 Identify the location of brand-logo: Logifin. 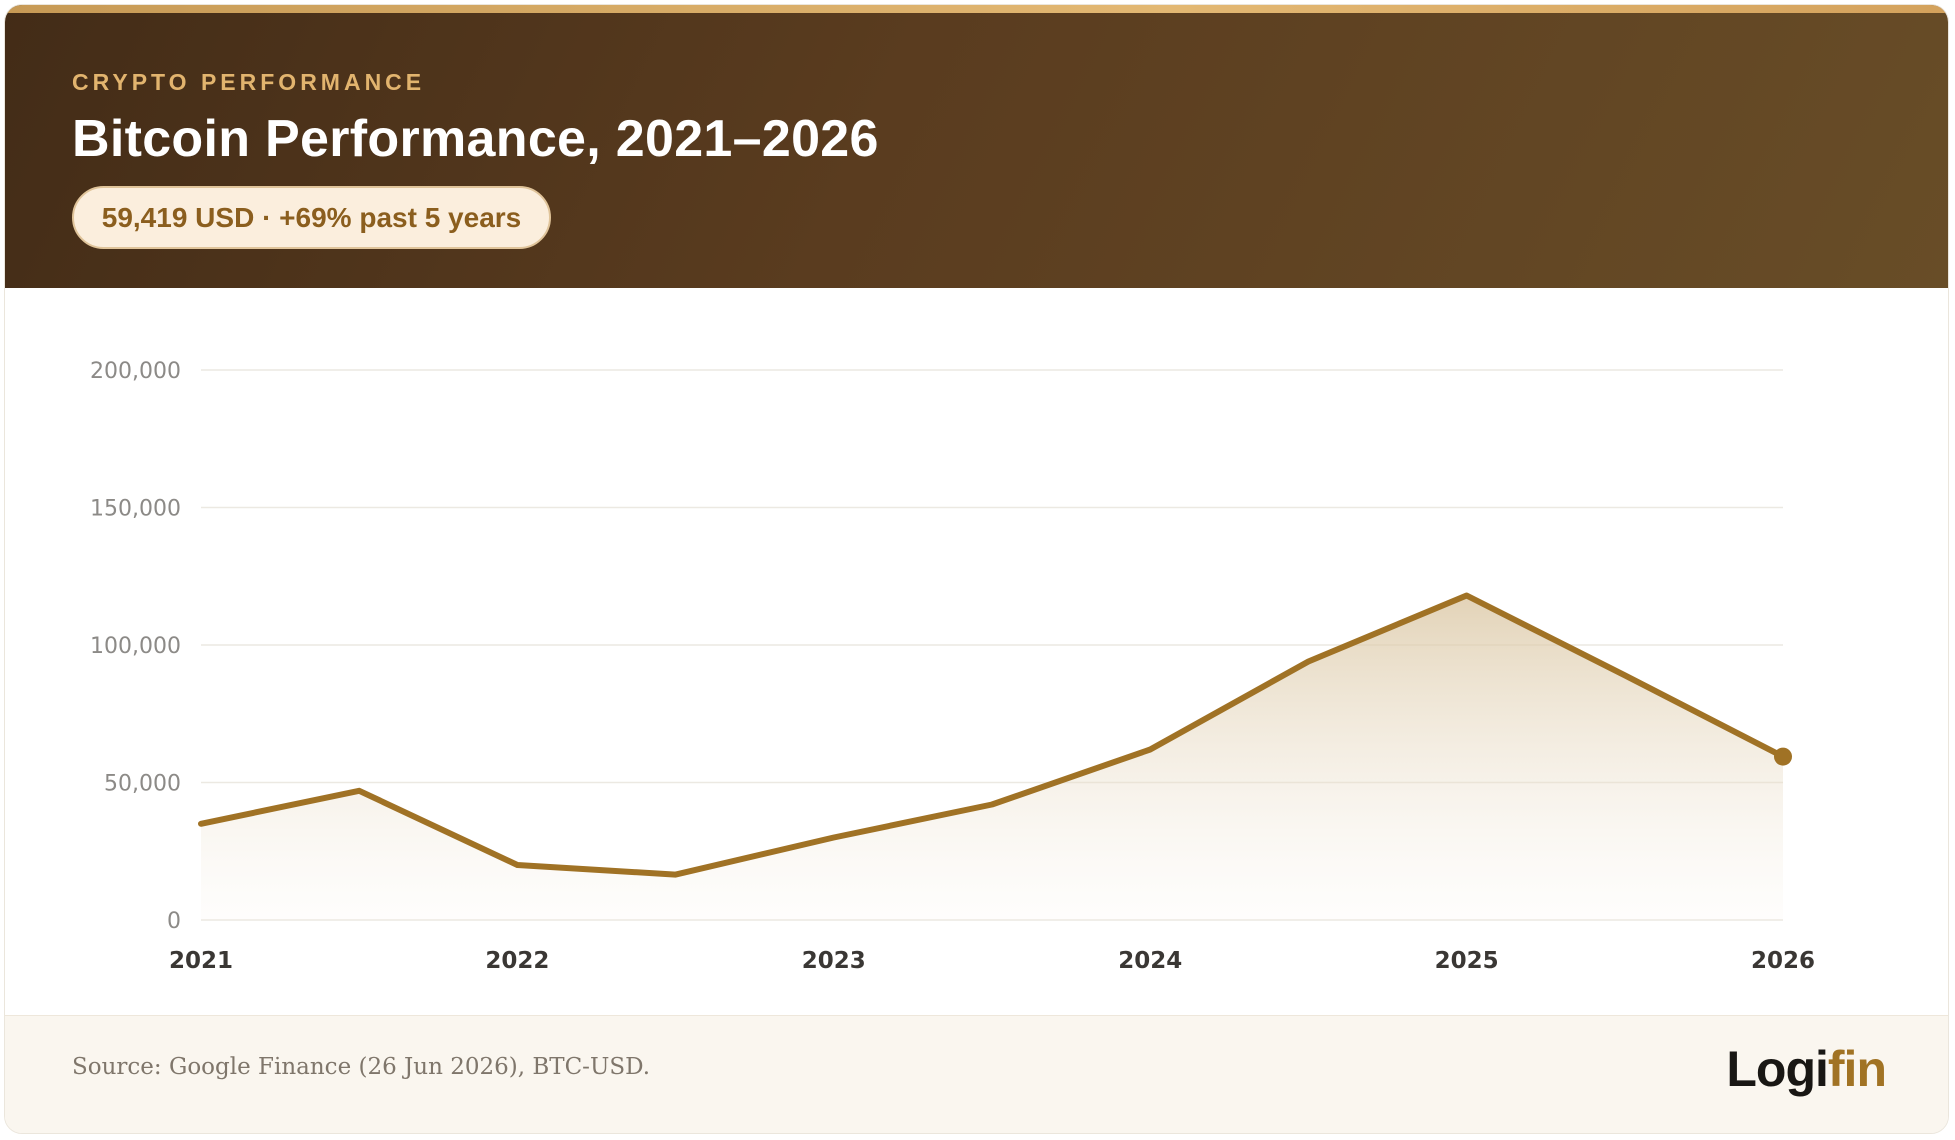
(1806, 1069).